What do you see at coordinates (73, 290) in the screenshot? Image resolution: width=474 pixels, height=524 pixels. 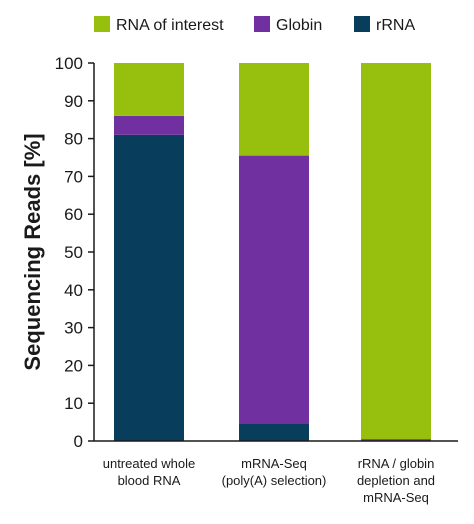 I see `y-tick-label-40: 40` at bounding box center [73, 290].